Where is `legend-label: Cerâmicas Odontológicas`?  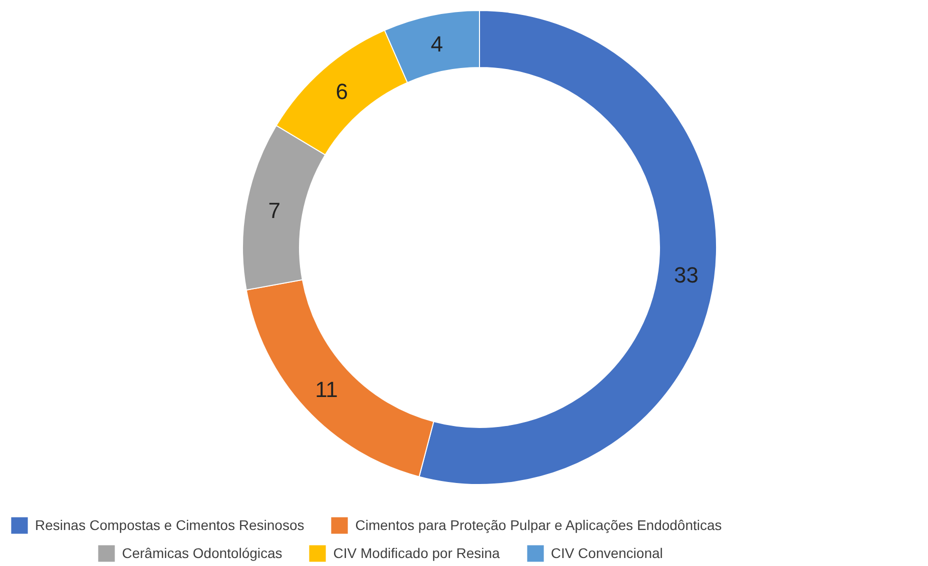
legend-label: Cerâmicas Odontológicas is located at coordinates (202, 553).